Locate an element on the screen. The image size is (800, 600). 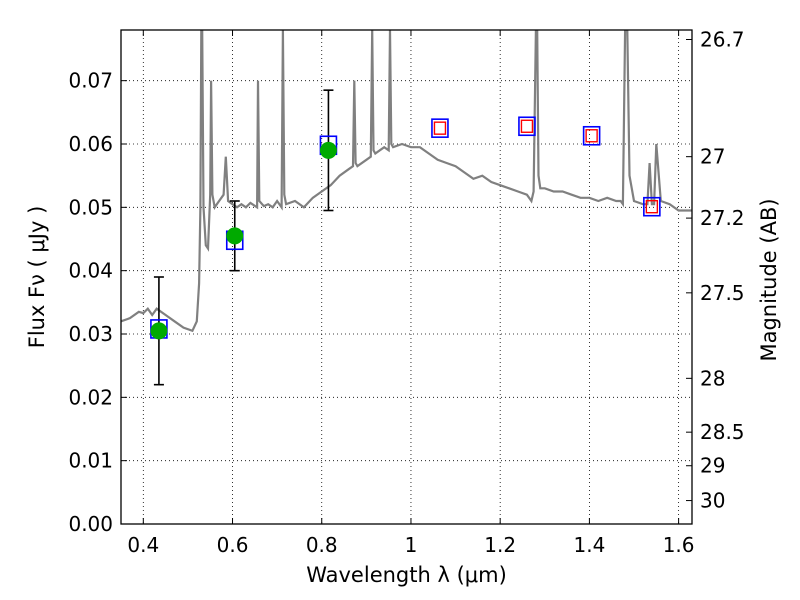
y-axis: 0.00 0.01 0.02 0.03 0.04 0.05 0.06 0.07 is located at coordinates (97, 302).